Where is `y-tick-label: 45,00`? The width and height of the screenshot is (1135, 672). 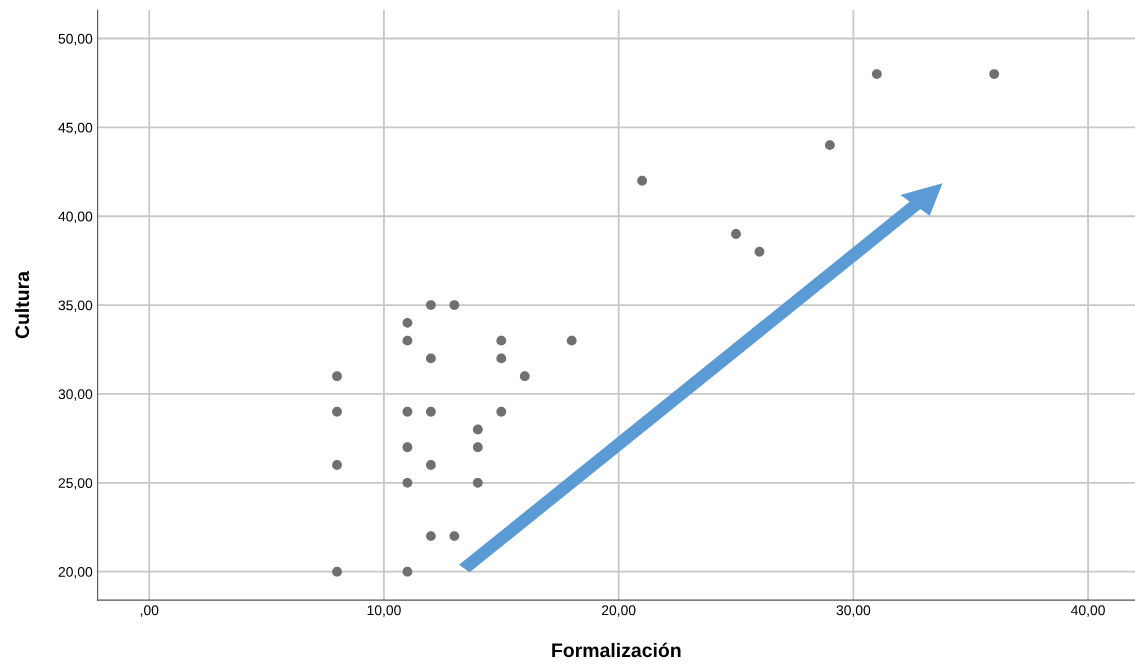
y-tick-label: 45,00 is located at coordinates (75, 128).